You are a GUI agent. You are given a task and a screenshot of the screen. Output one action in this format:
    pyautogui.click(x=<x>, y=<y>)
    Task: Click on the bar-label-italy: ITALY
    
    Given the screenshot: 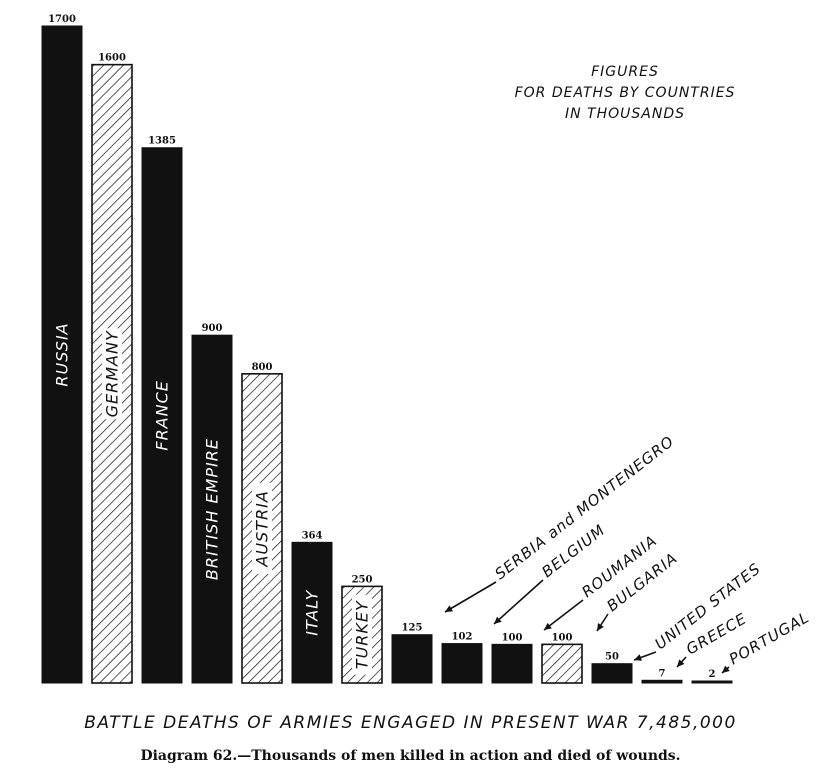 What is the action you would take?
    pyautogui.click(x=312, y=612)
    